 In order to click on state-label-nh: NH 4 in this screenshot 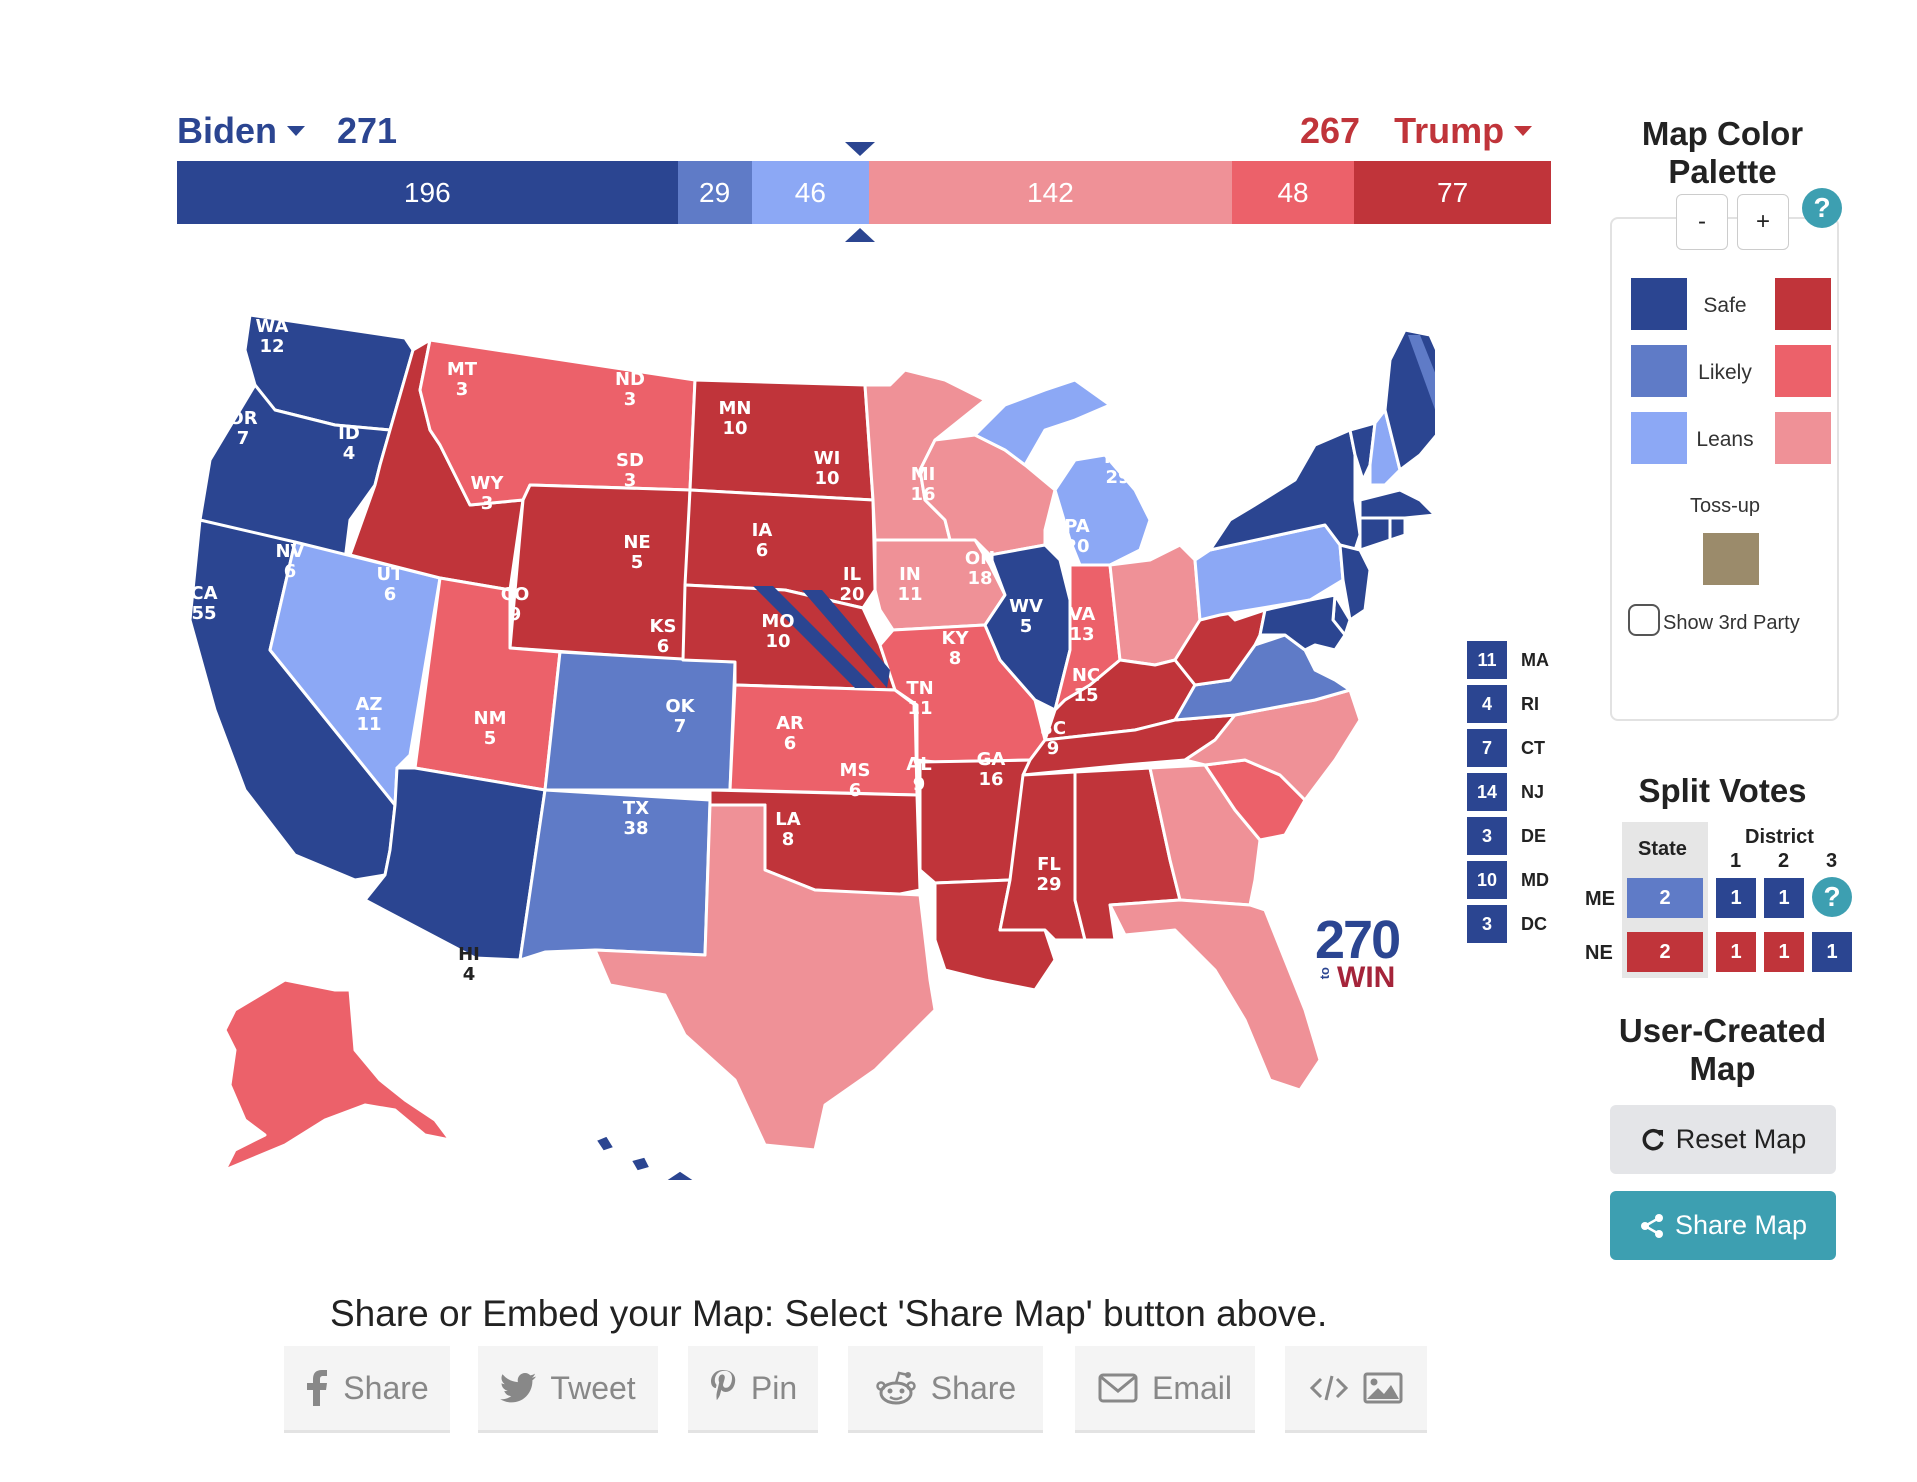, I will do `click(1181, 443)`.